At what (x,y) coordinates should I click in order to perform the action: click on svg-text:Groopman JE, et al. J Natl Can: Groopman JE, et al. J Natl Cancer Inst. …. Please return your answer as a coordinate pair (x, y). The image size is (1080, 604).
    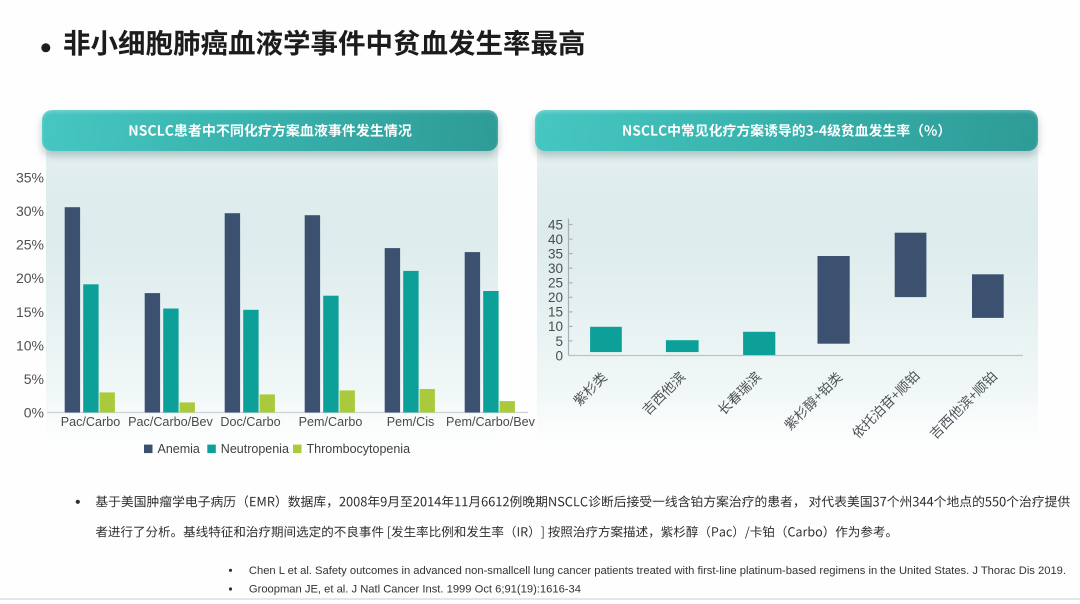
    Looking at the image, I should click on (415, 590).